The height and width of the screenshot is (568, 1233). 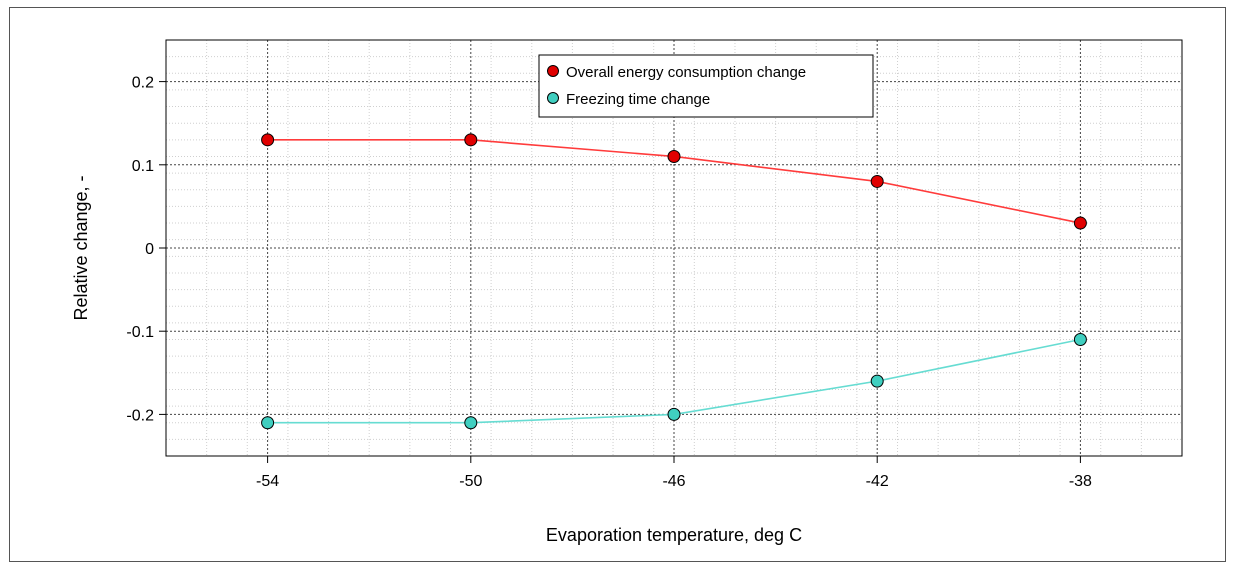 What do you see at coordinates (470, 481) in the screenshot?
I see `x-tick-label: -50` at bounding box center [470, 481].